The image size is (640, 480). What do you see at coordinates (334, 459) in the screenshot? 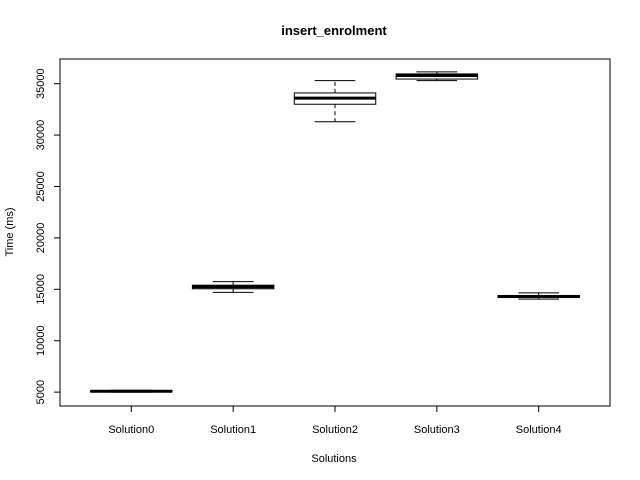
I see `x-axis-title: Solutions` at bounding box center [334, 459].